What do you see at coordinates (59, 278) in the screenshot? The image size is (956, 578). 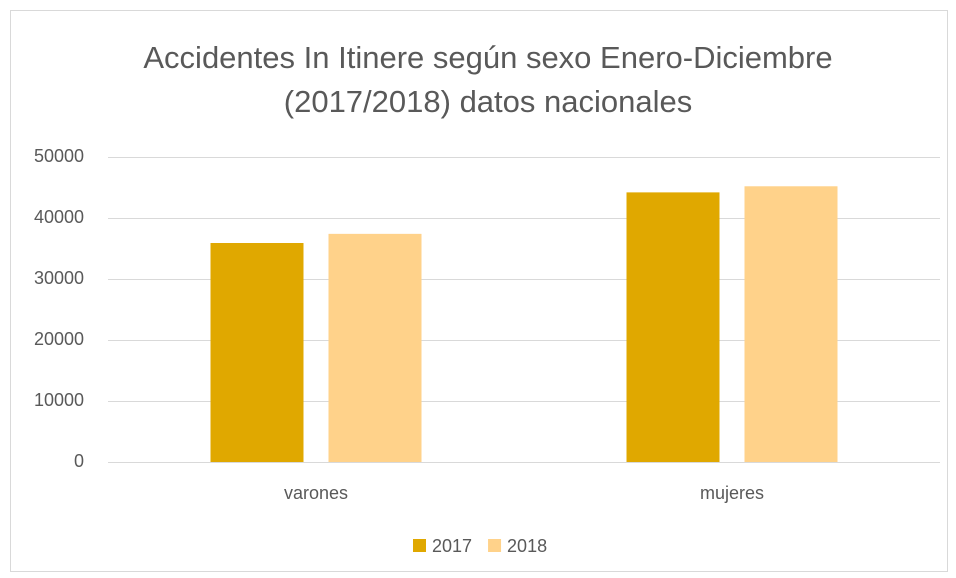 I see `y-tick-label: 30000` at bounding box center [59, 278].